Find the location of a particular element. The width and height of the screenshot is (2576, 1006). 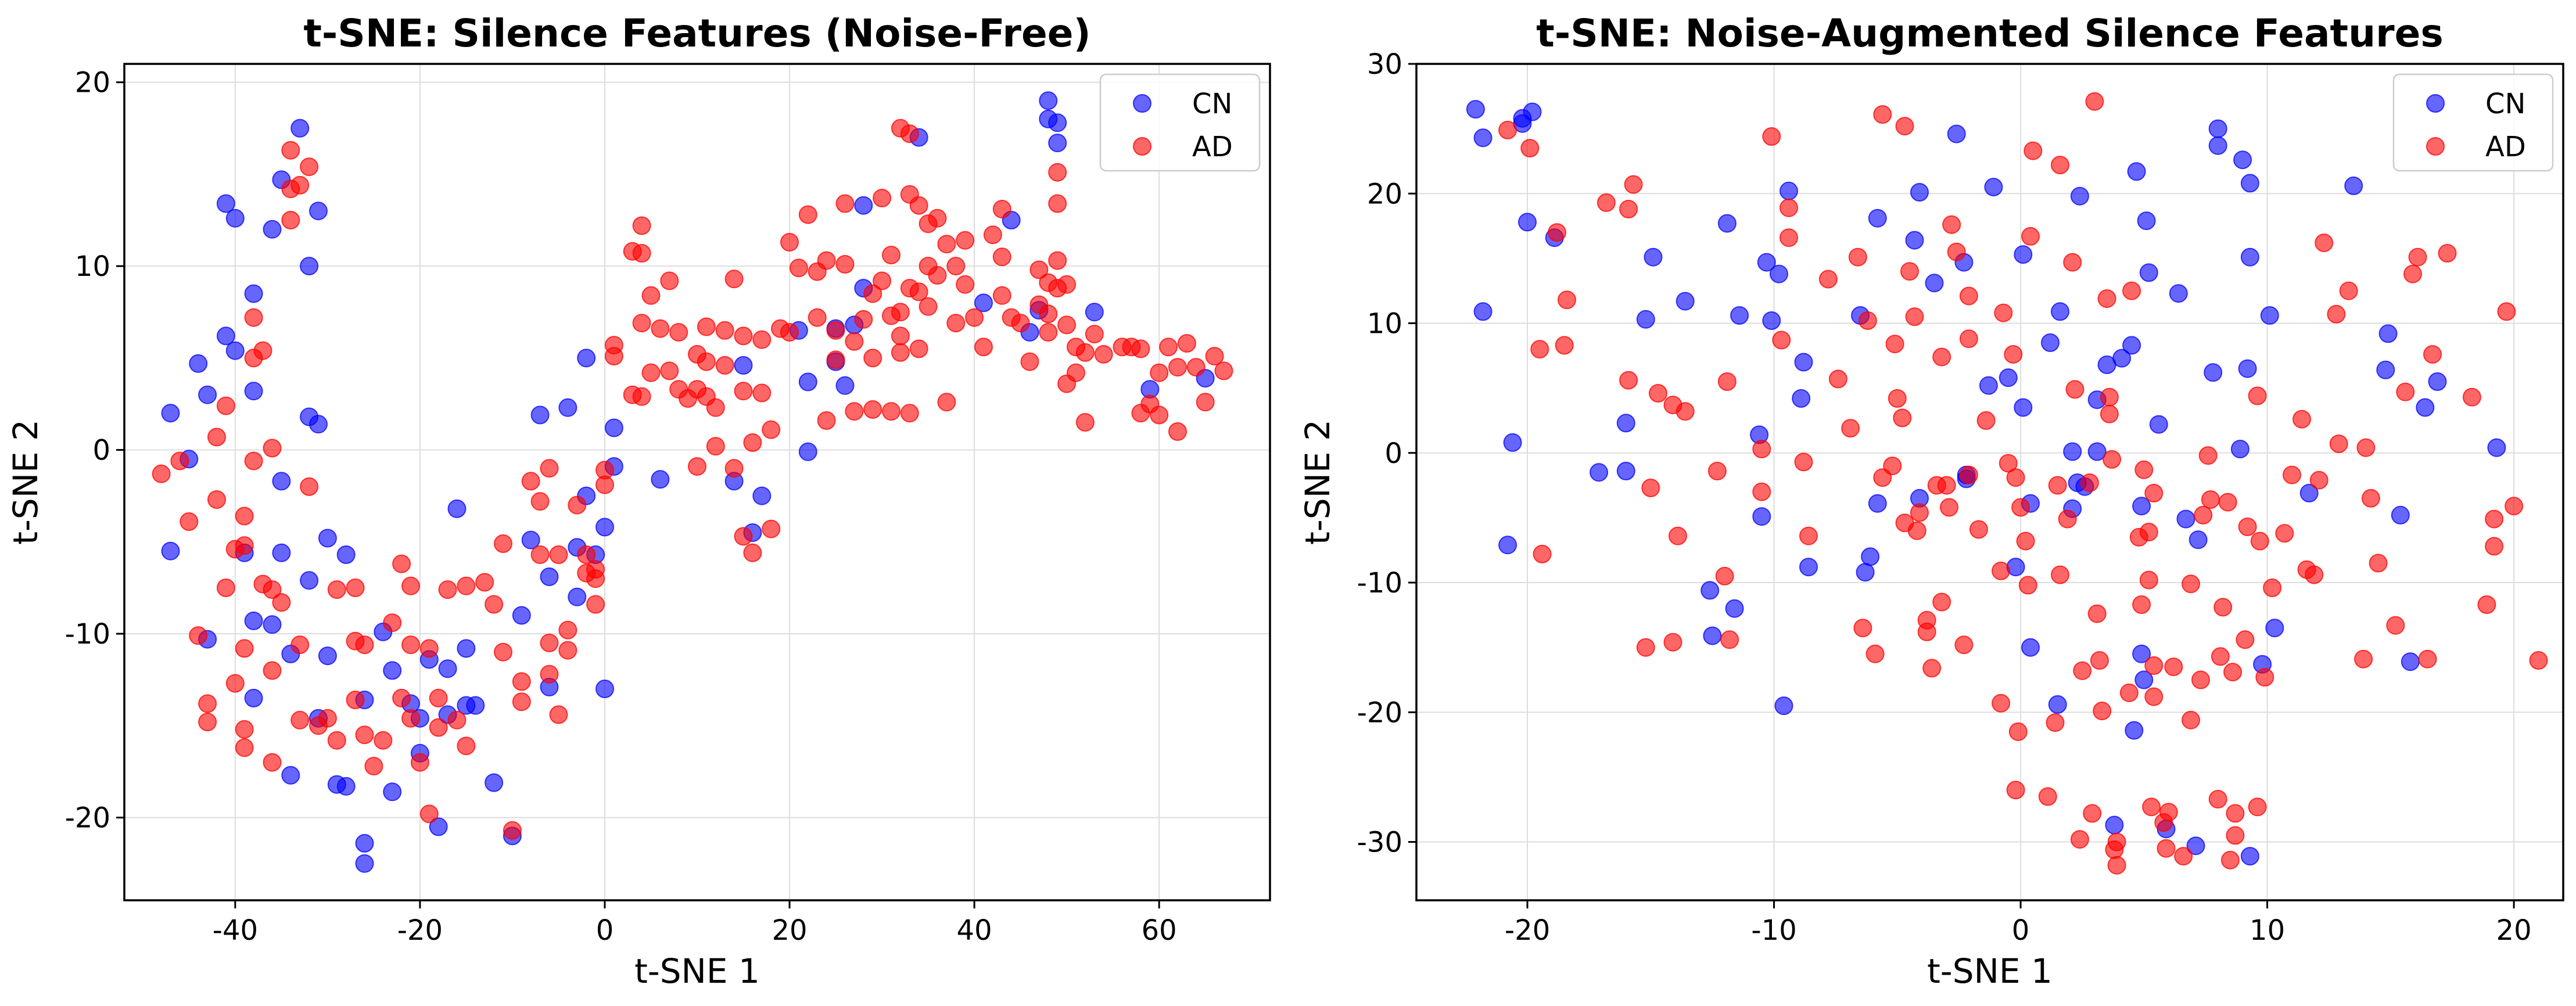

legend-marker-cn is located at coordinates (1142, 103).